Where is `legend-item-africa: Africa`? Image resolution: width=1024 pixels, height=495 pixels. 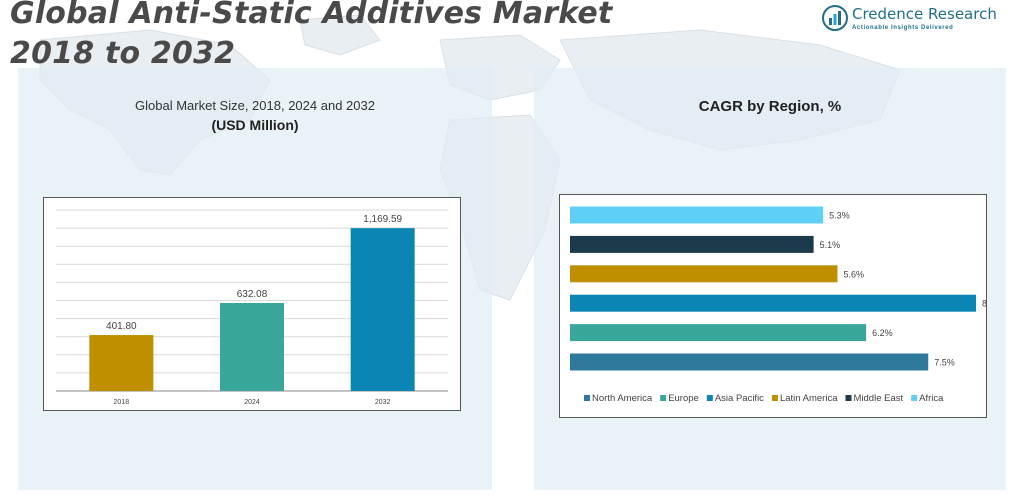
legend-item-africa: Africa is located at coordinates (927, 398).